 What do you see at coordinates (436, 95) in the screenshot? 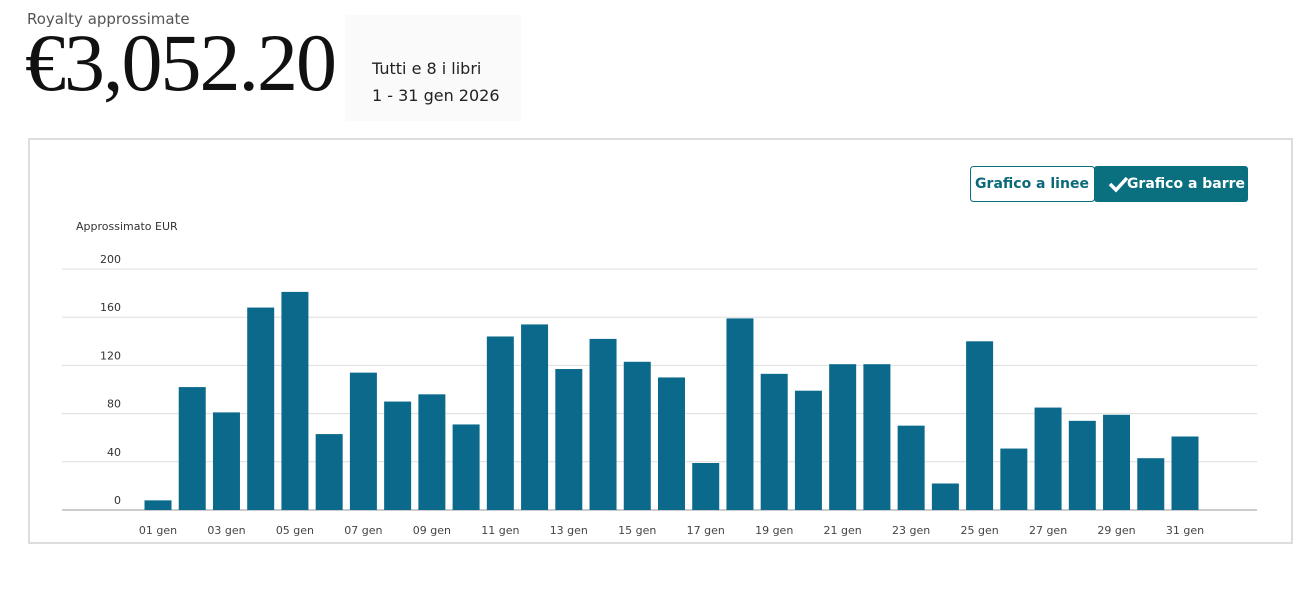
I see `period: 1 - 31 gen 2026` at bounding box center [436, 95].